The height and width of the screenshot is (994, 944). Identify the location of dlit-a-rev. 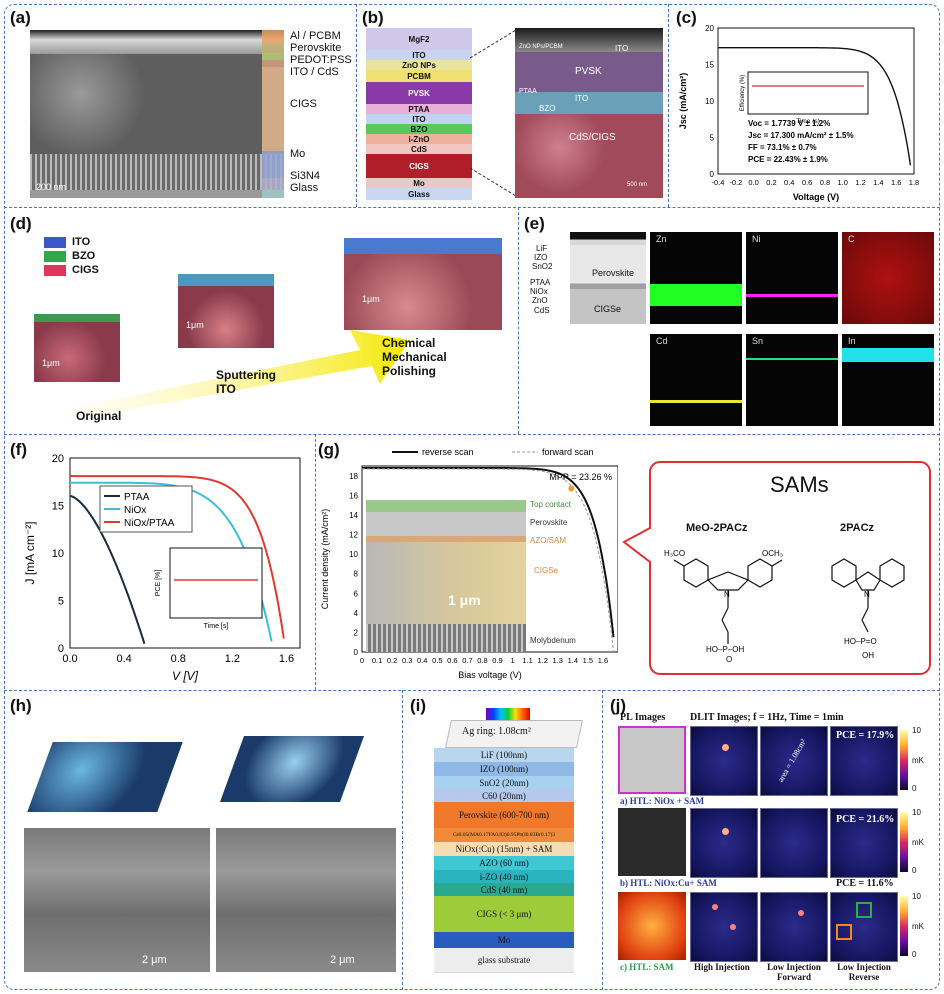
(864, 761).